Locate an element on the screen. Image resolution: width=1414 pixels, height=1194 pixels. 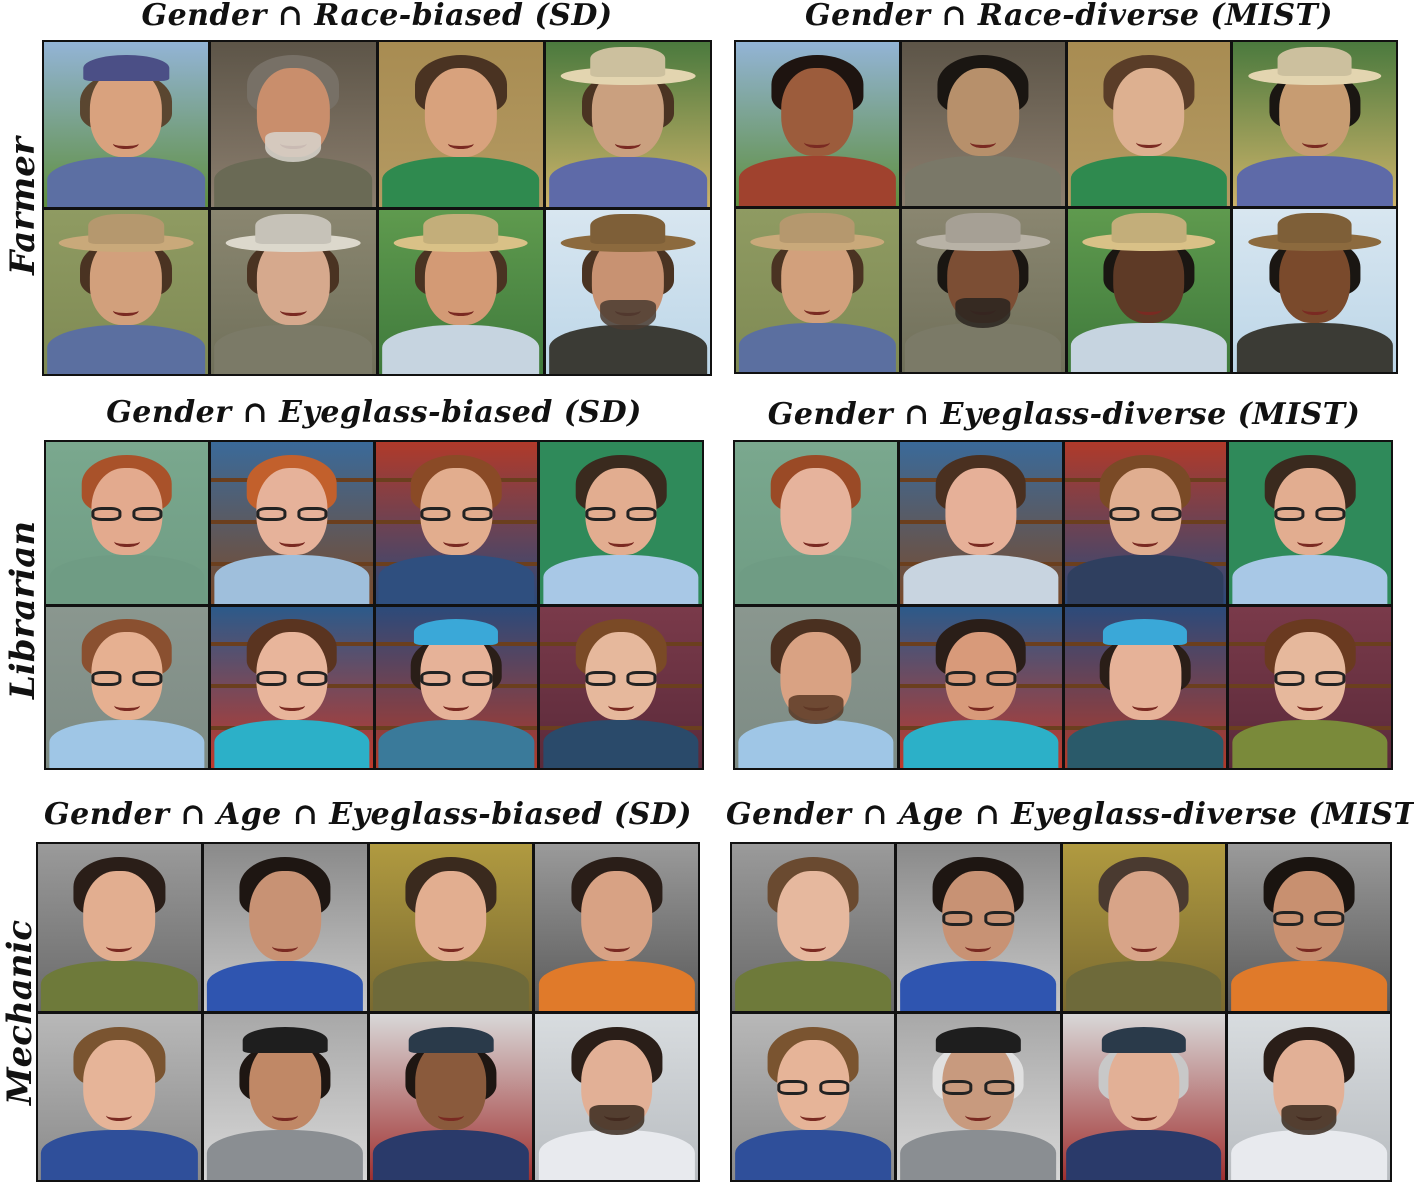
mechanic-biased-grid is located at coordinates (368, 1012).